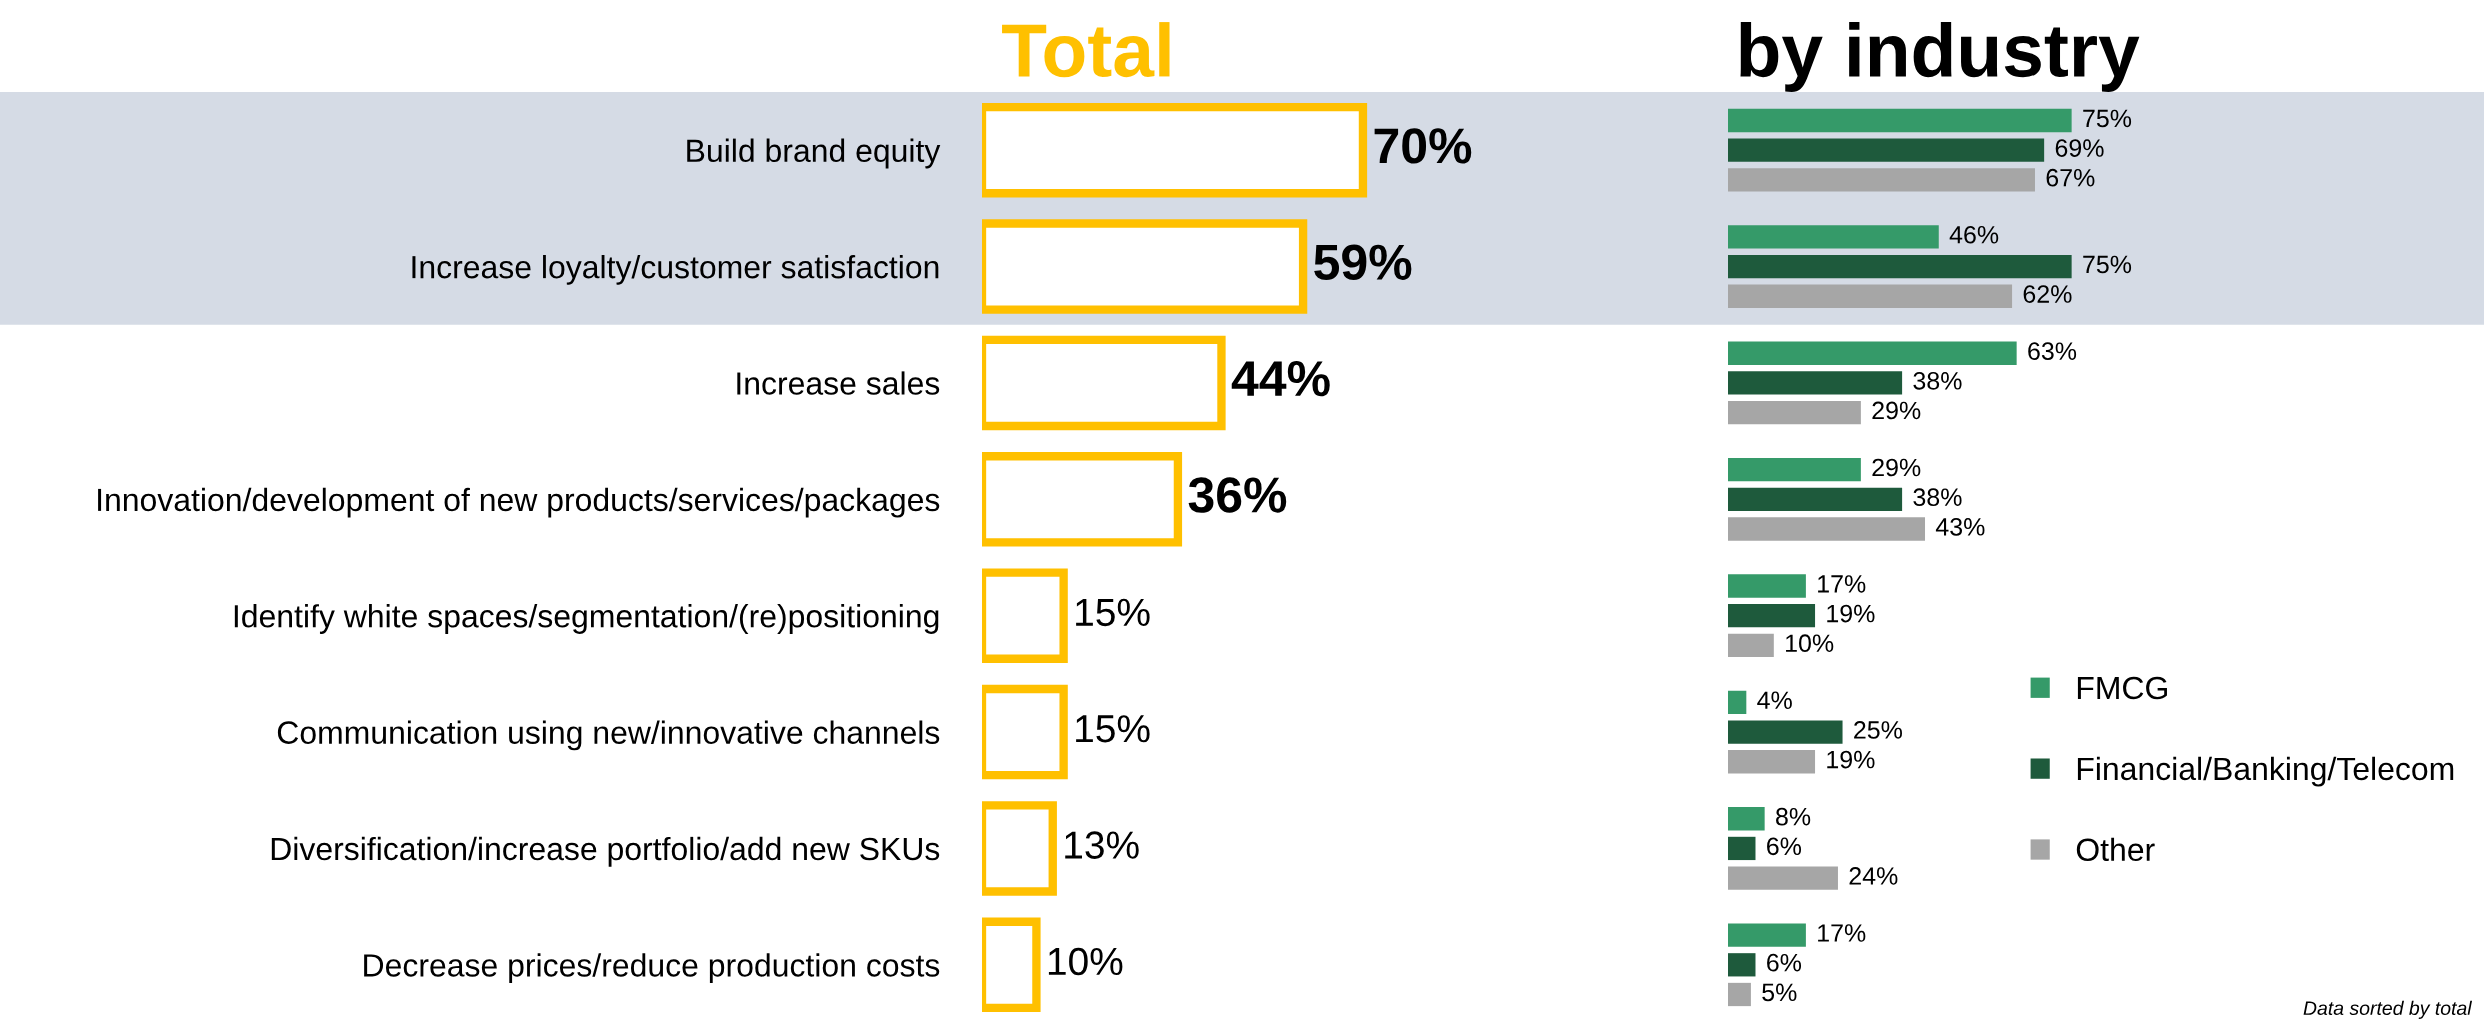  What do you see at coordinates (2122, 688) in the screenshot?
I see `legend-label: FMCG` at bounding box center [2122, 688].